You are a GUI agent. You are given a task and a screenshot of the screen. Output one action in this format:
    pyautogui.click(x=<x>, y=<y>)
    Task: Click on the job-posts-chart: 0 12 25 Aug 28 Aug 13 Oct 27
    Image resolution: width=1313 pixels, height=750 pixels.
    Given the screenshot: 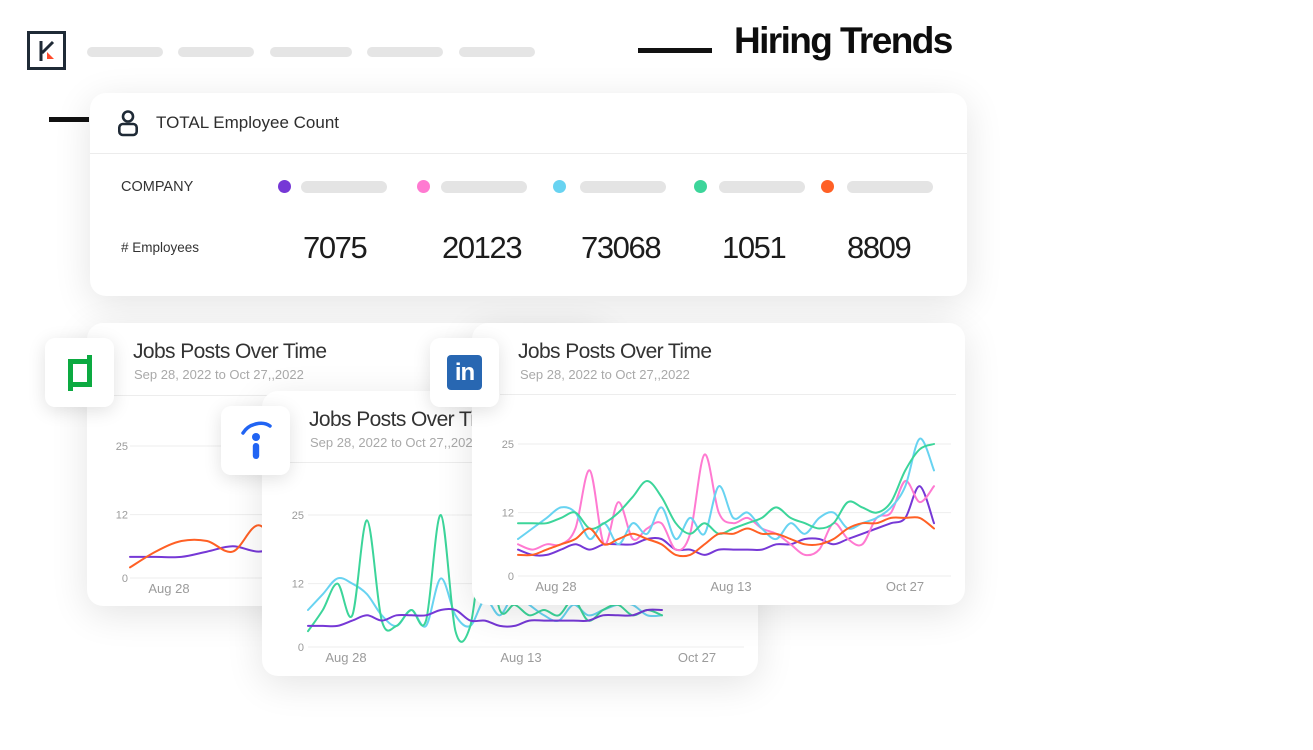 What is the action you would take?
    pyautogui.click(x=726, y=515)
    